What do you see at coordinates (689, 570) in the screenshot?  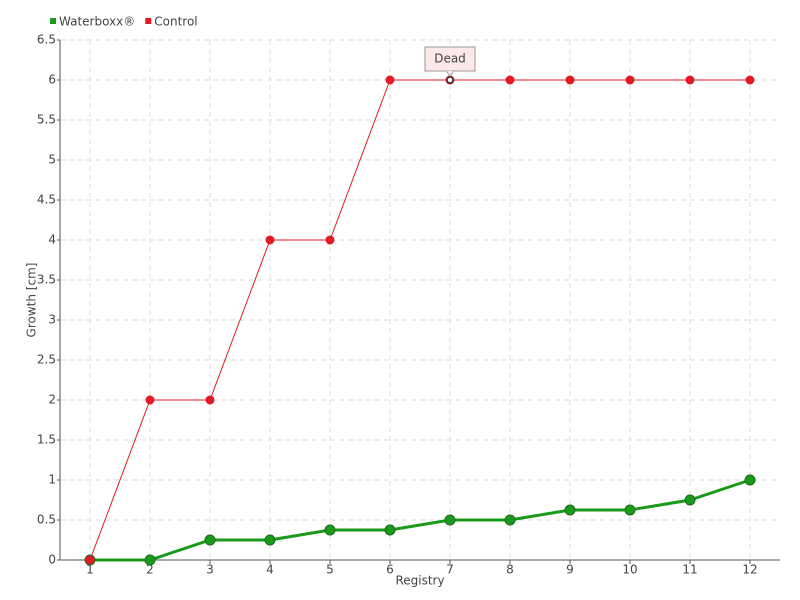 I see `x-tick-label: 11` at bounding box center [689, 570].